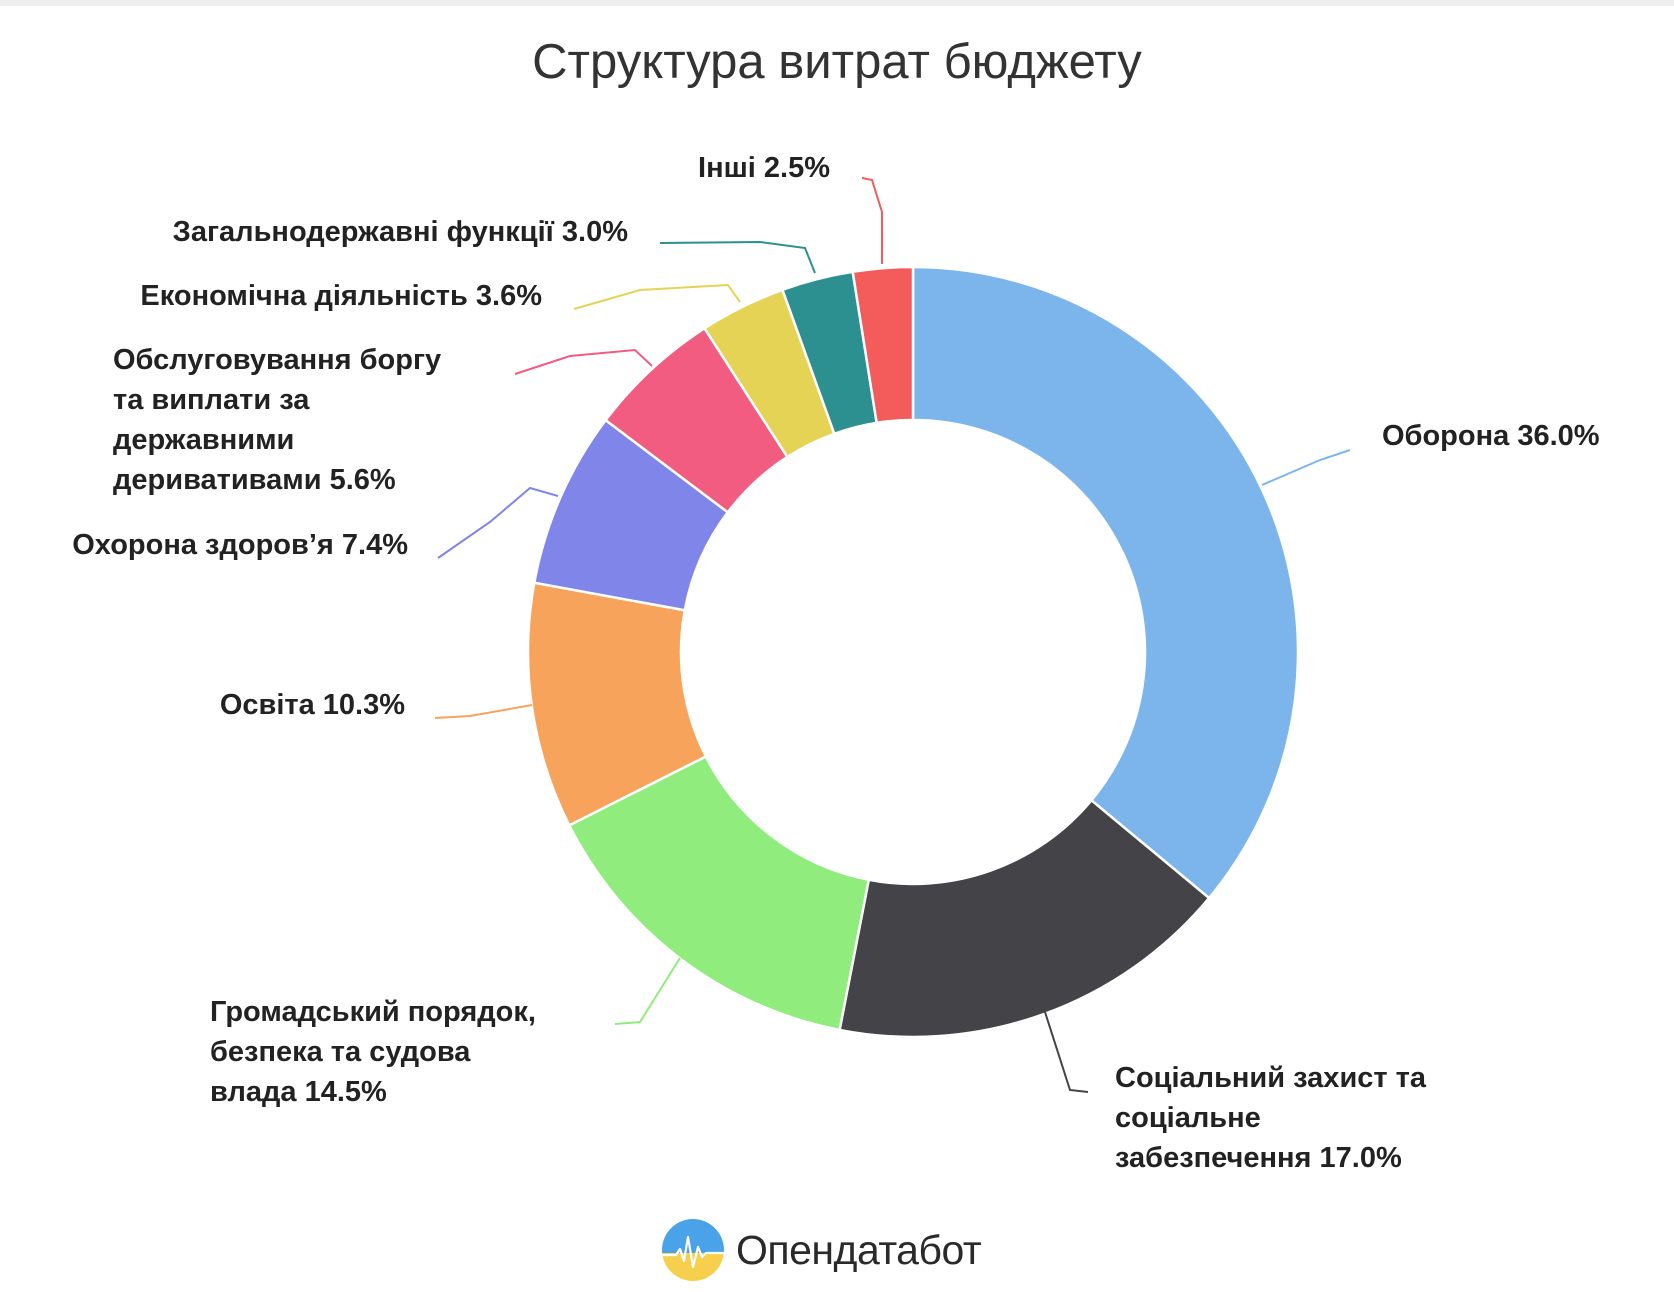  What do you see at coordinates (837, 62) in the screenshot?
I see `chart-title: Структура витрат бюджету` at bounding box center [837, 62].